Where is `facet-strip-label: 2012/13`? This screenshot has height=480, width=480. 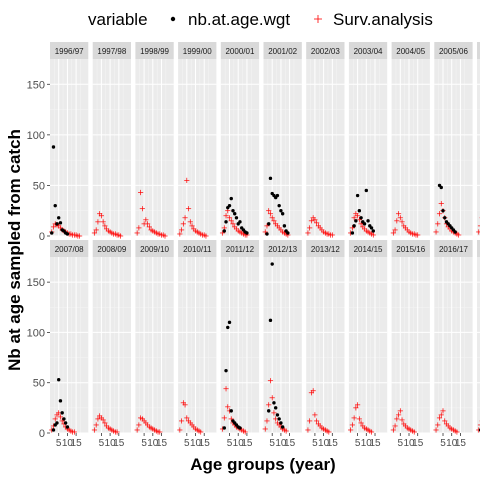
facet-strip-label: 2012/13 is located at coordinates (282, 249).